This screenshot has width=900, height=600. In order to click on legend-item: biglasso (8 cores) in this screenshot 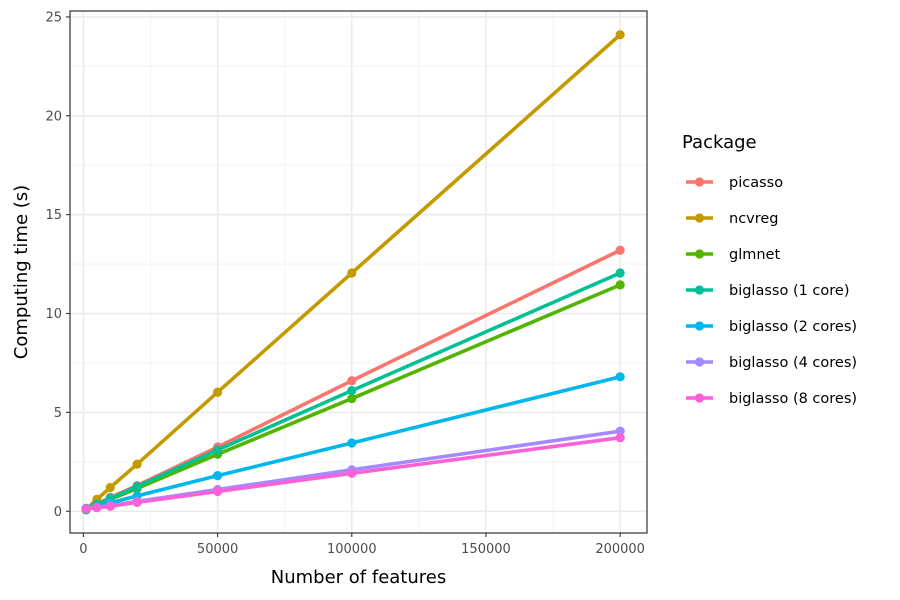, I will do `click(771, 399)`.